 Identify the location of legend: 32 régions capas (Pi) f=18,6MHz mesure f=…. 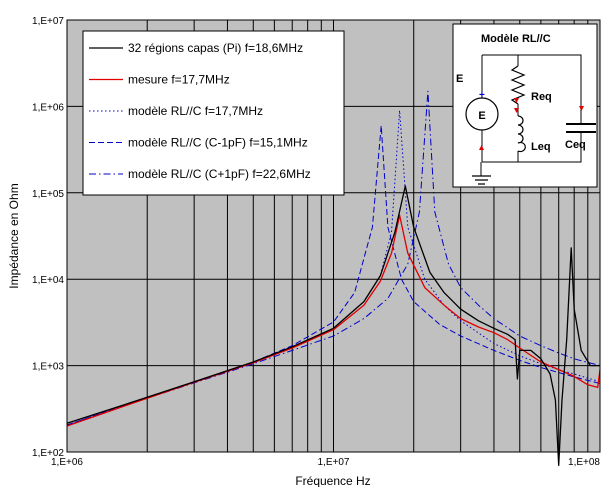
(213, 113).